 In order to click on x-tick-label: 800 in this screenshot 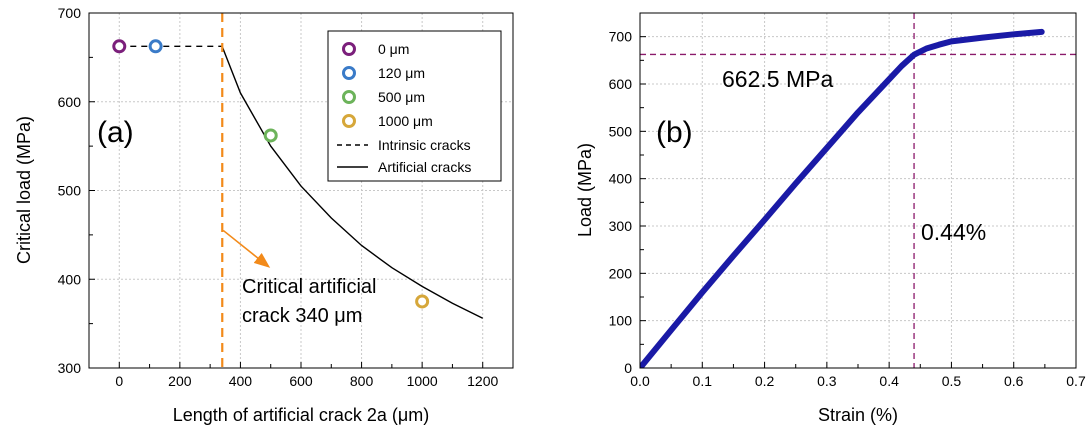, I will do `click(362, 381)`.